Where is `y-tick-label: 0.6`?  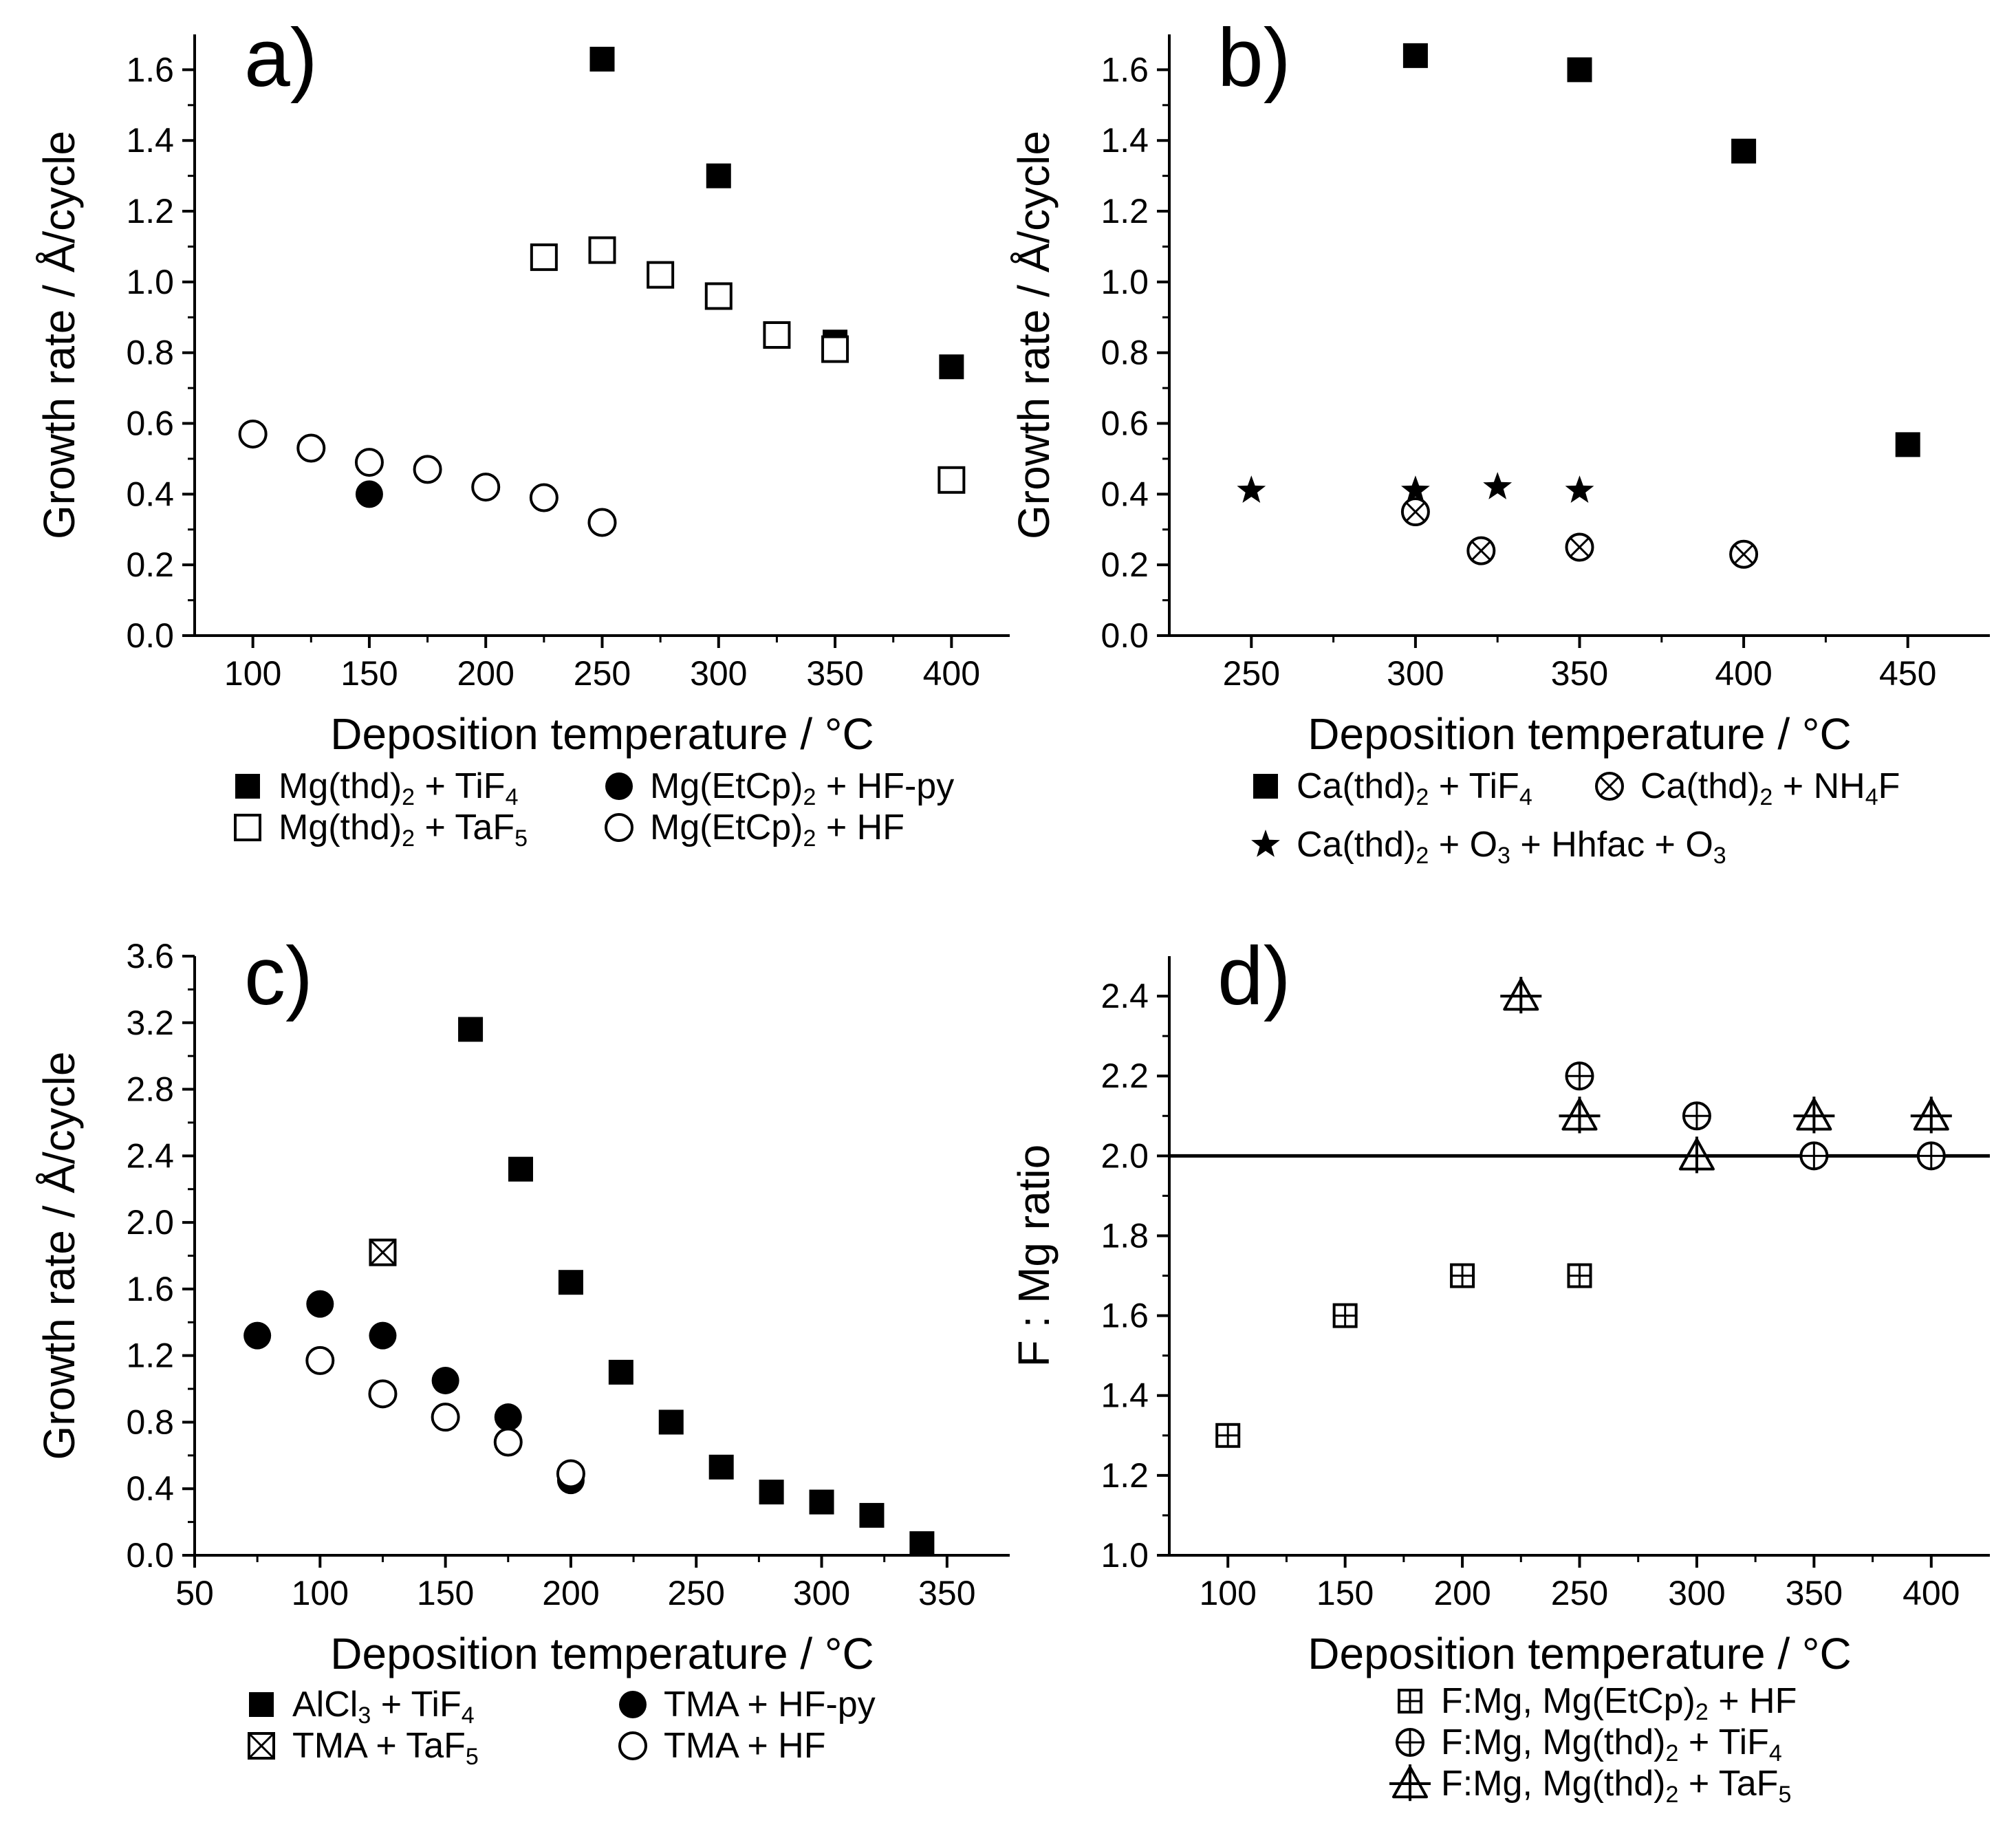 y-tick-label: 0.6 is located at coordinates (150, 423).